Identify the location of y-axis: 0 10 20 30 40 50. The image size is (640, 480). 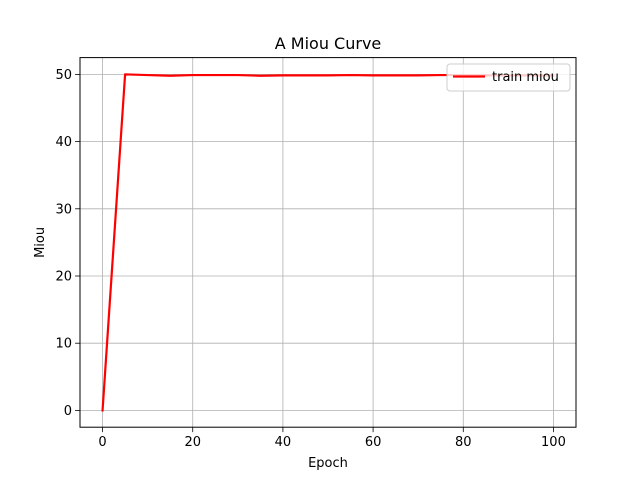
(67, 243).